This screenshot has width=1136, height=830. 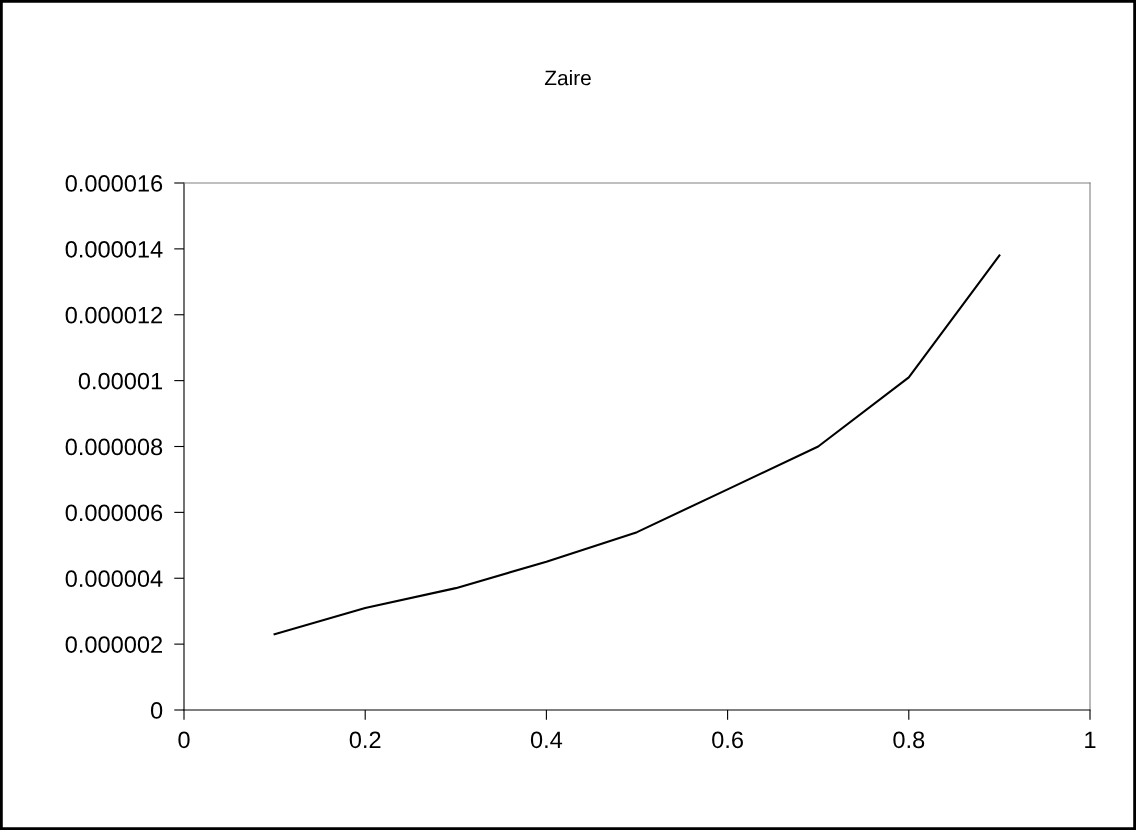 What do you see at coordinates (546, 740) in the screenshot?
I see `x-tick-label: 0.4` at bounding box center [546, 740].